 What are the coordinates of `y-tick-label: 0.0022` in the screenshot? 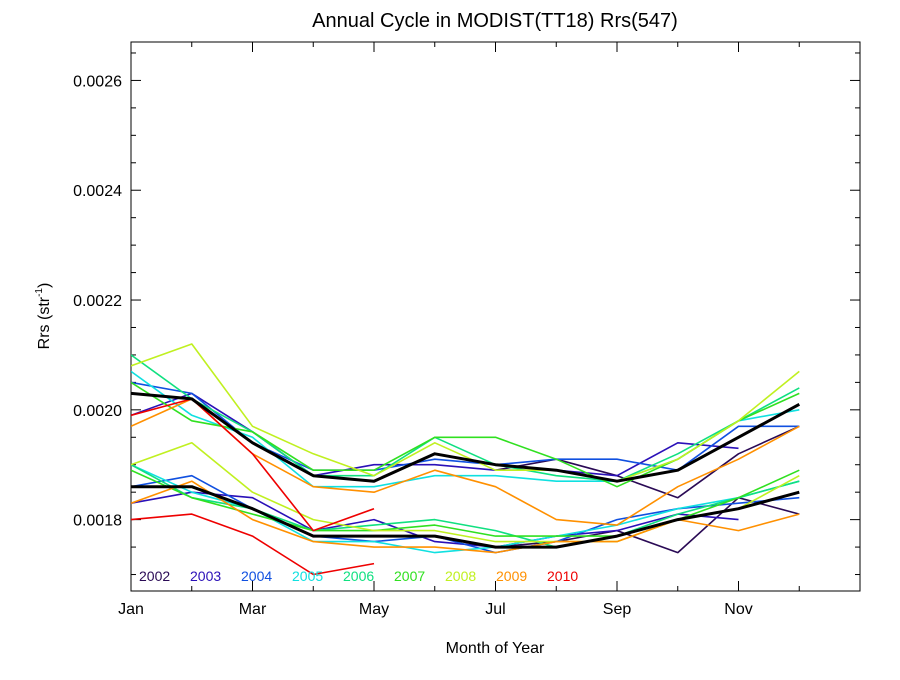 It's located at (97, 301).